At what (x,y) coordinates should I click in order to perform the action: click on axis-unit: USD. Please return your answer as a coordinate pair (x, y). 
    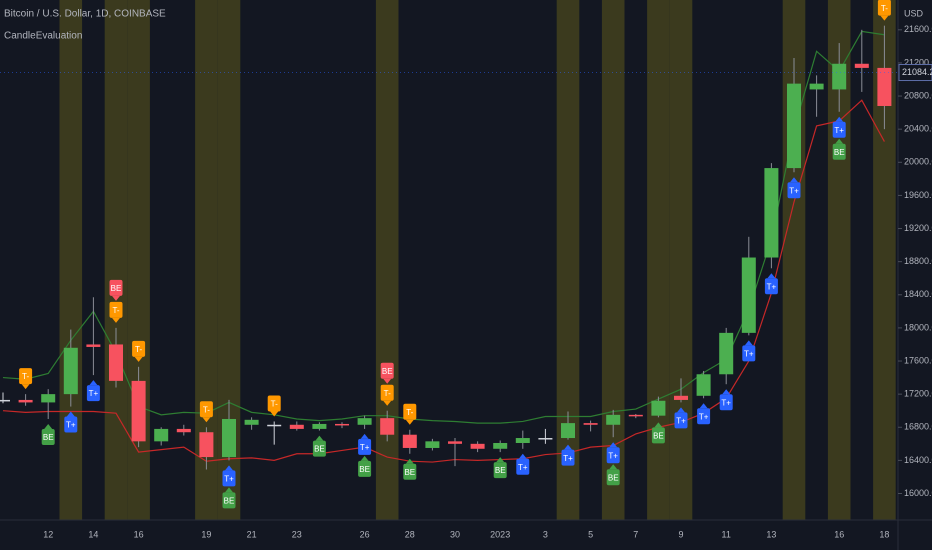
    Looking at the image, I should click on (914, 13).